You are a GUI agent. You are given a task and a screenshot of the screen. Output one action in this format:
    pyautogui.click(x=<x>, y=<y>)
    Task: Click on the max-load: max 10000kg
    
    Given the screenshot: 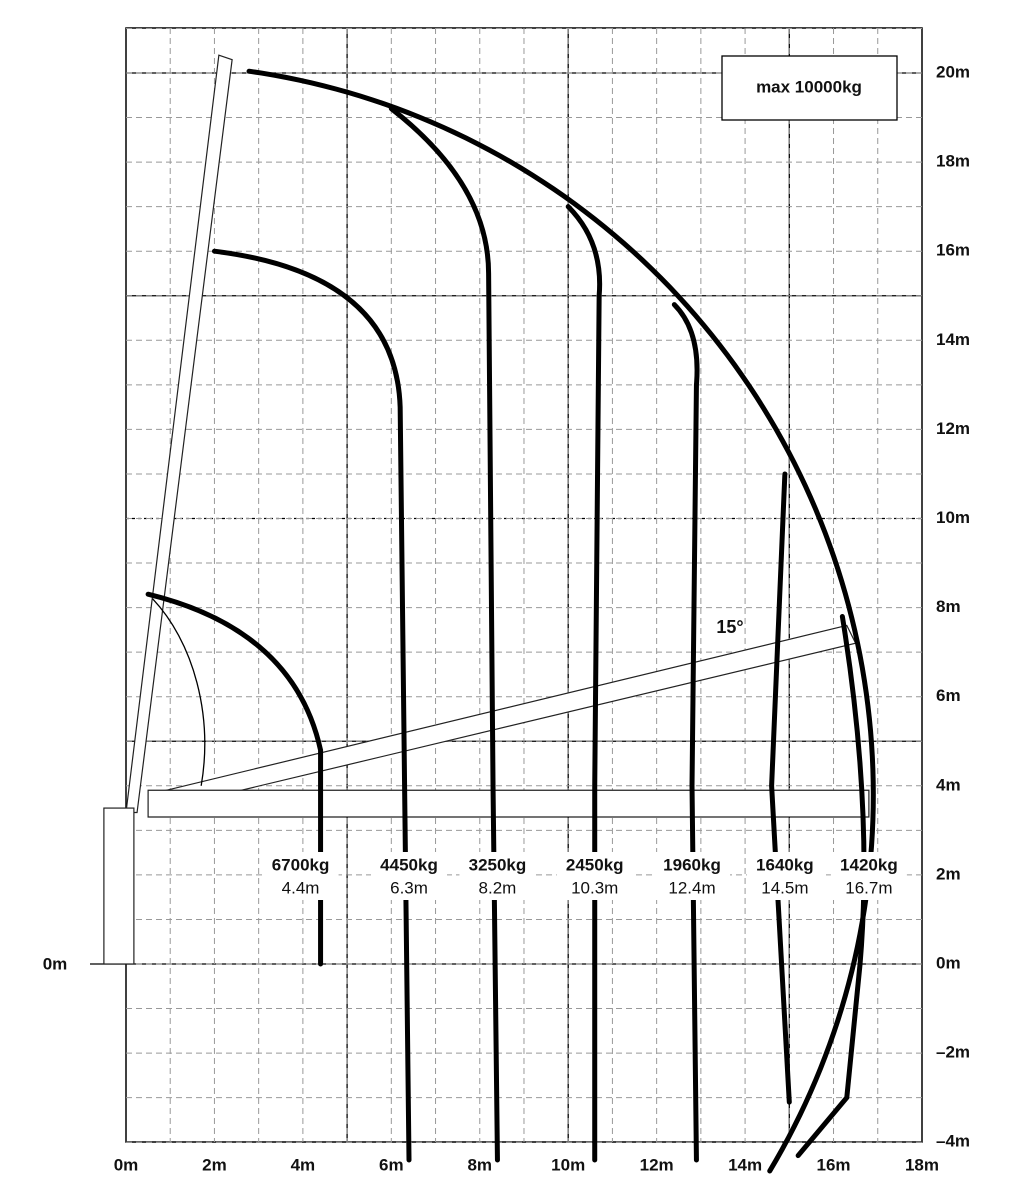 What is the action you would take?
    pyautogui.click(x=809, y=86)
    